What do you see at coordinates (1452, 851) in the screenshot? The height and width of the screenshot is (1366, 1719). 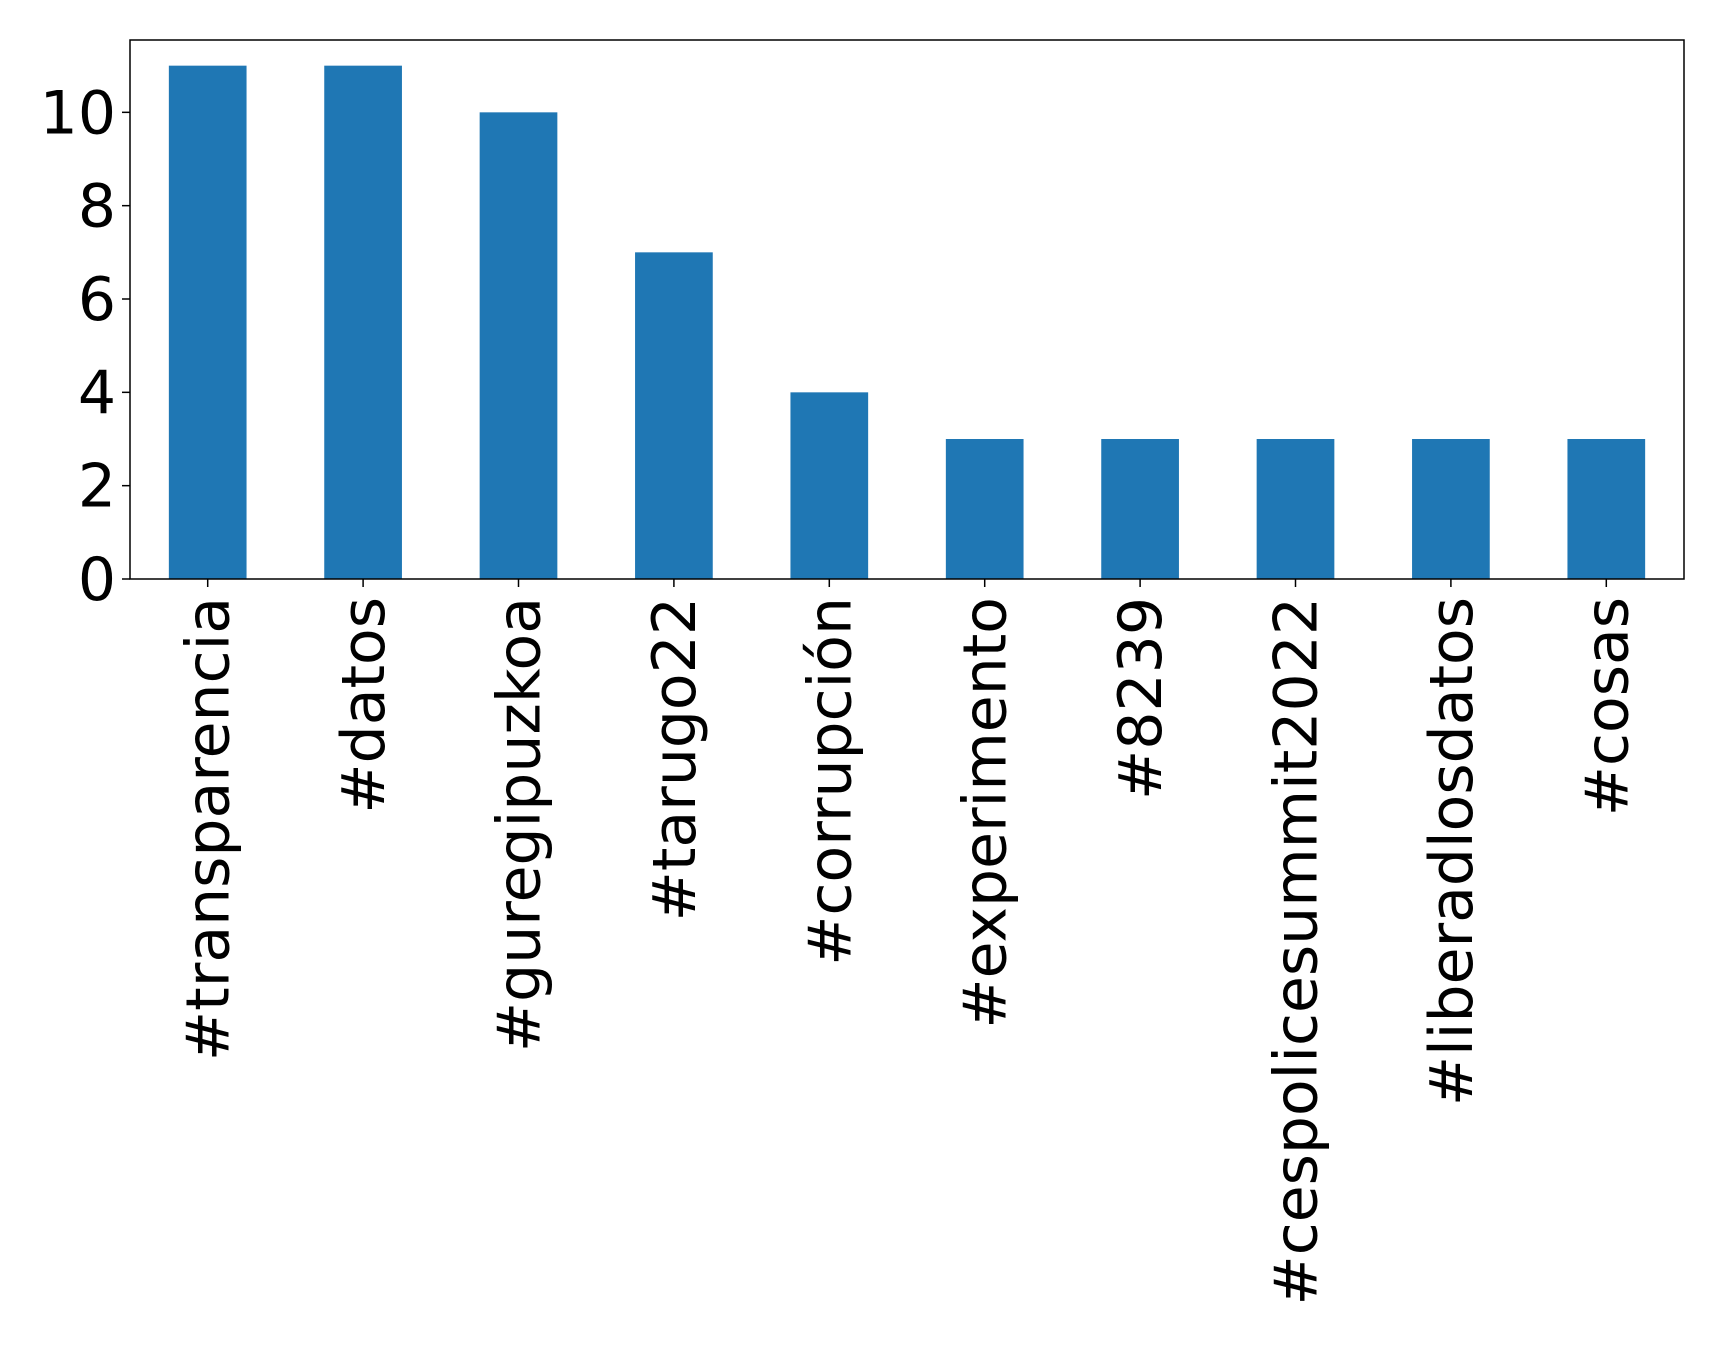 I see `x-tick-label-8: #liberadlosdatos` at bounding box center [1452, 851].